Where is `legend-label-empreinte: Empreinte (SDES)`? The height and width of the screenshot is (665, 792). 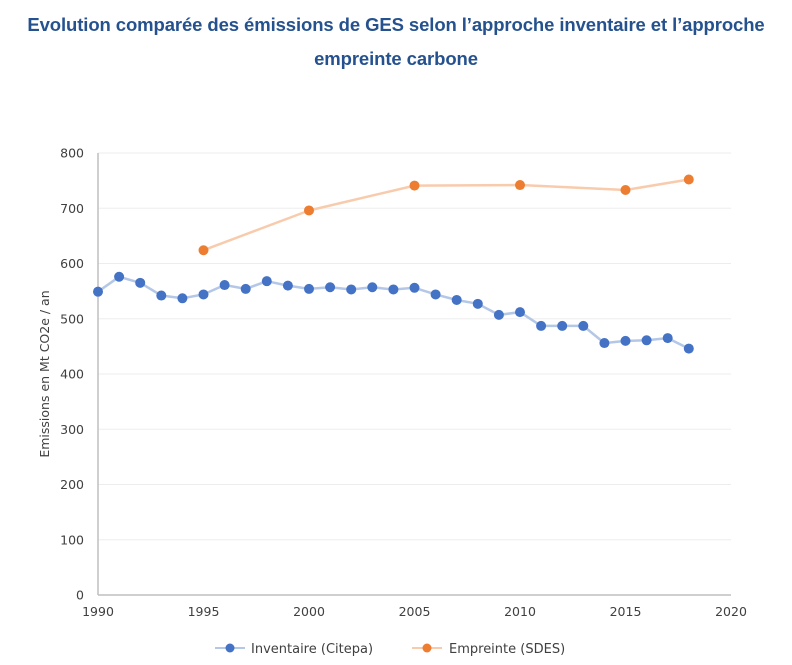 legend-label-empreinte: Empreinte (SDES) is located at coordinates (507, 649).